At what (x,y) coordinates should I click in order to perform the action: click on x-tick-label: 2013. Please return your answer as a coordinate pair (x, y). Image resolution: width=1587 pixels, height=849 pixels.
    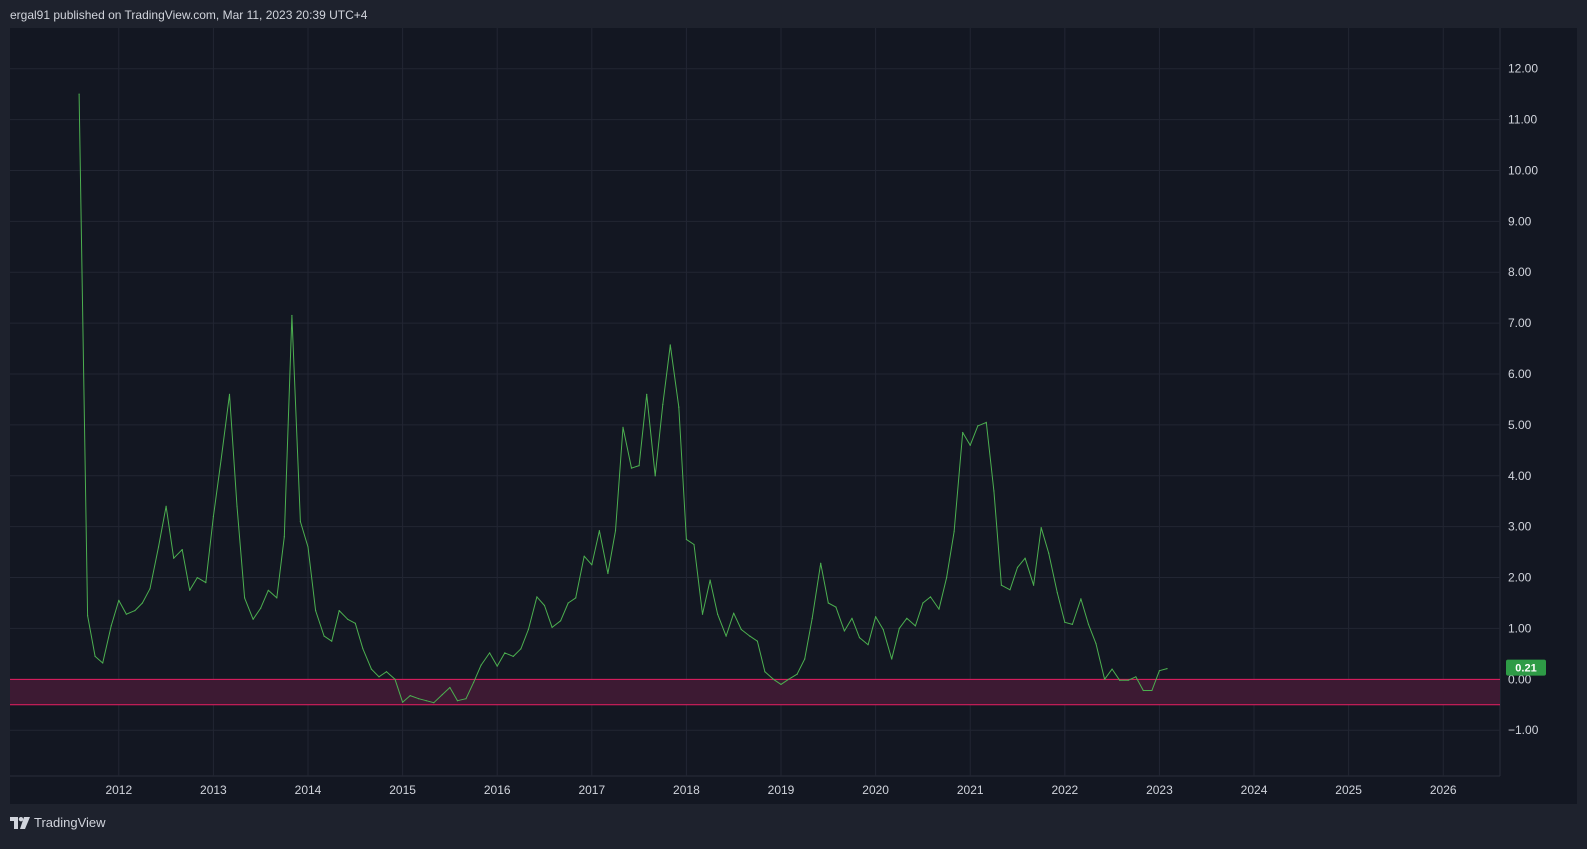
    Looking at the image, I should click on (213, 790).